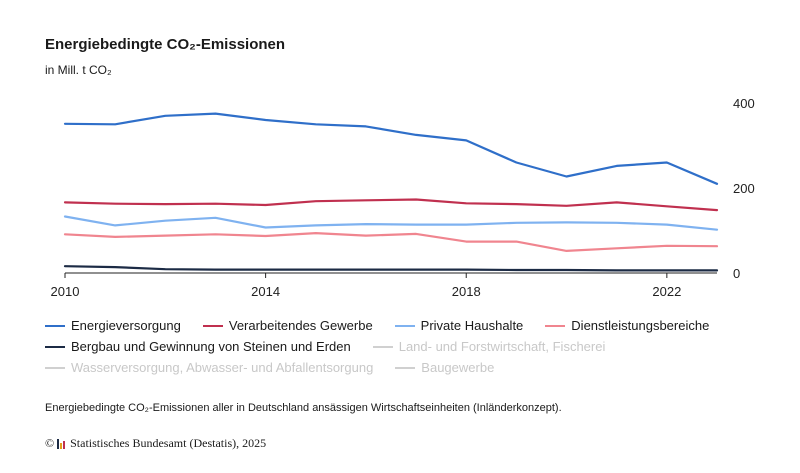 The image size is (800, 473). Describe the element at coordinates (65, 291) in the screenshot. I see `x-tick-label: 2010` at that location.